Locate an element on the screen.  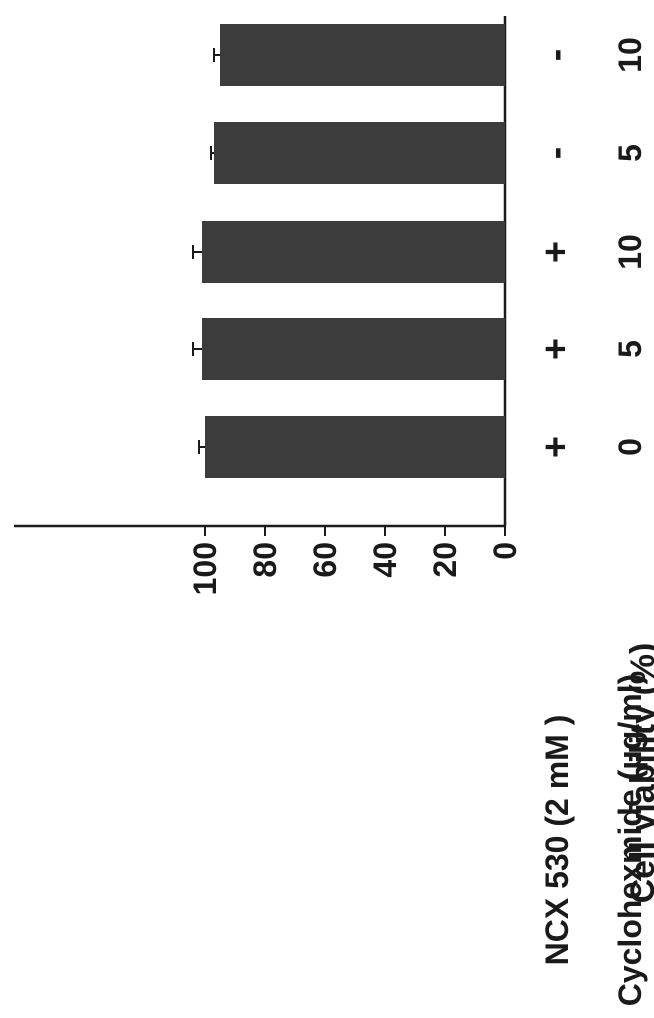
row-label-ncx: NCX 530 (2 mM ) is located at coordinates (557, 840).